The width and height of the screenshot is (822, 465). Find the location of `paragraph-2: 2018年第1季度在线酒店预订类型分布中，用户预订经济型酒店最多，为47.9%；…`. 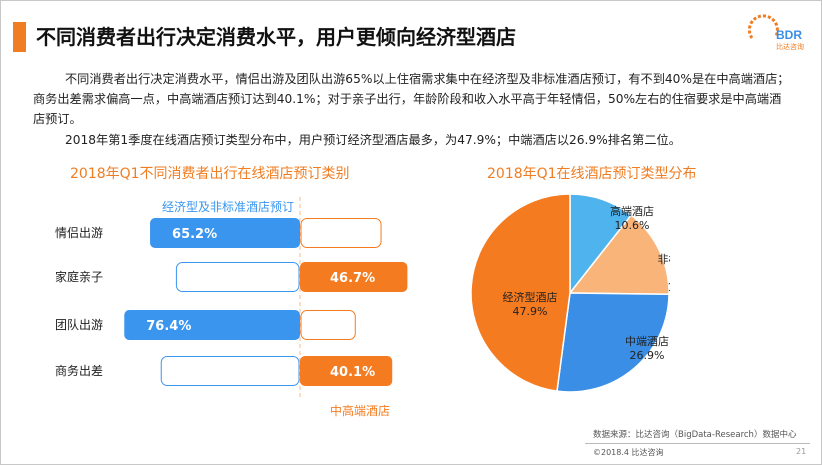

paragraph-2: 2018年第1季度在线酒店预订类型分布中，用户预订经济型酒店最多，为47.9%；… is located at coordinates (373, 140).